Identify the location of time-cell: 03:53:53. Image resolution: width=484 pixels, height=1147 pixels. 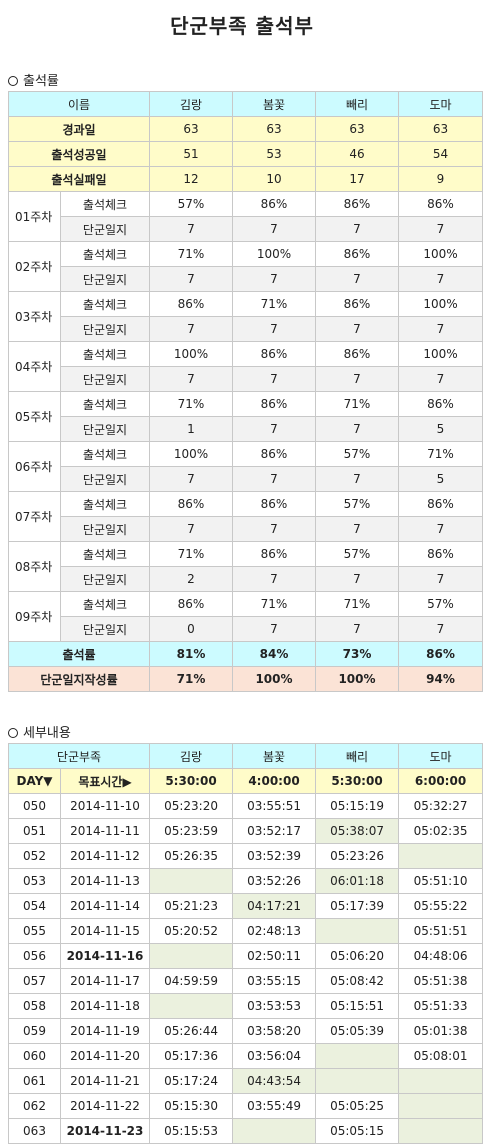
(274, 1006).